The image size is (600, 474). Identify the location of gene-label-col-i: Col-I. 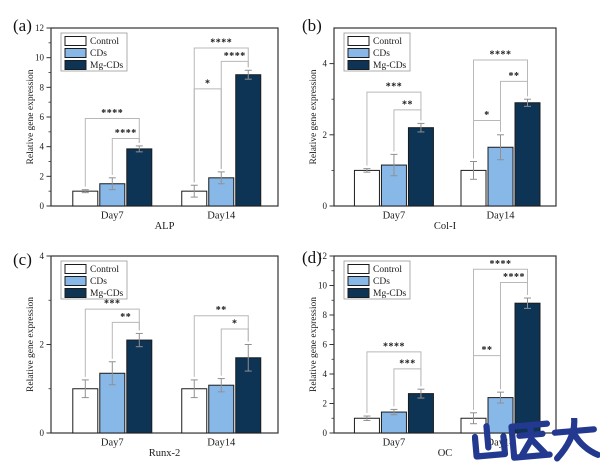
(445, 226).